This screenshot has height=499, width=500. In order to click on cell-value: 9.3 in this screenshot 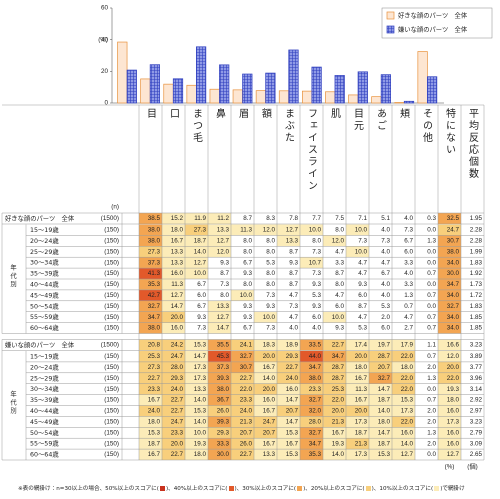, I will do `click(224, 262)`.